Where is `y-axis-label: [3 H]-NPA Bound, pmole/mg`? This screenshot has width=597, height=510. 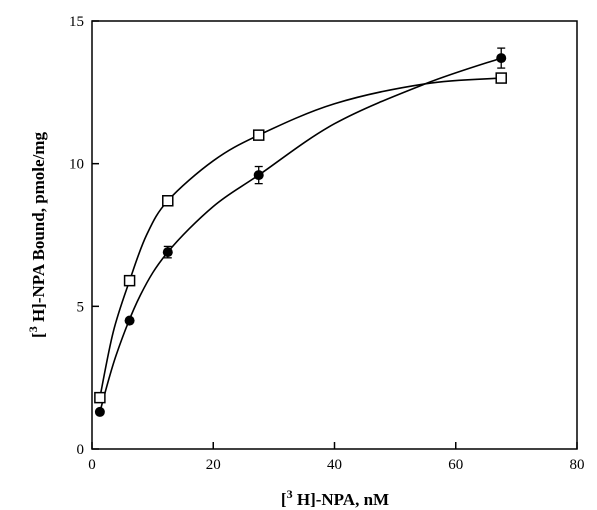 y-axis-label: [3 H]-NPA Bound, pmole/mg is located at coordinates (37, 235).